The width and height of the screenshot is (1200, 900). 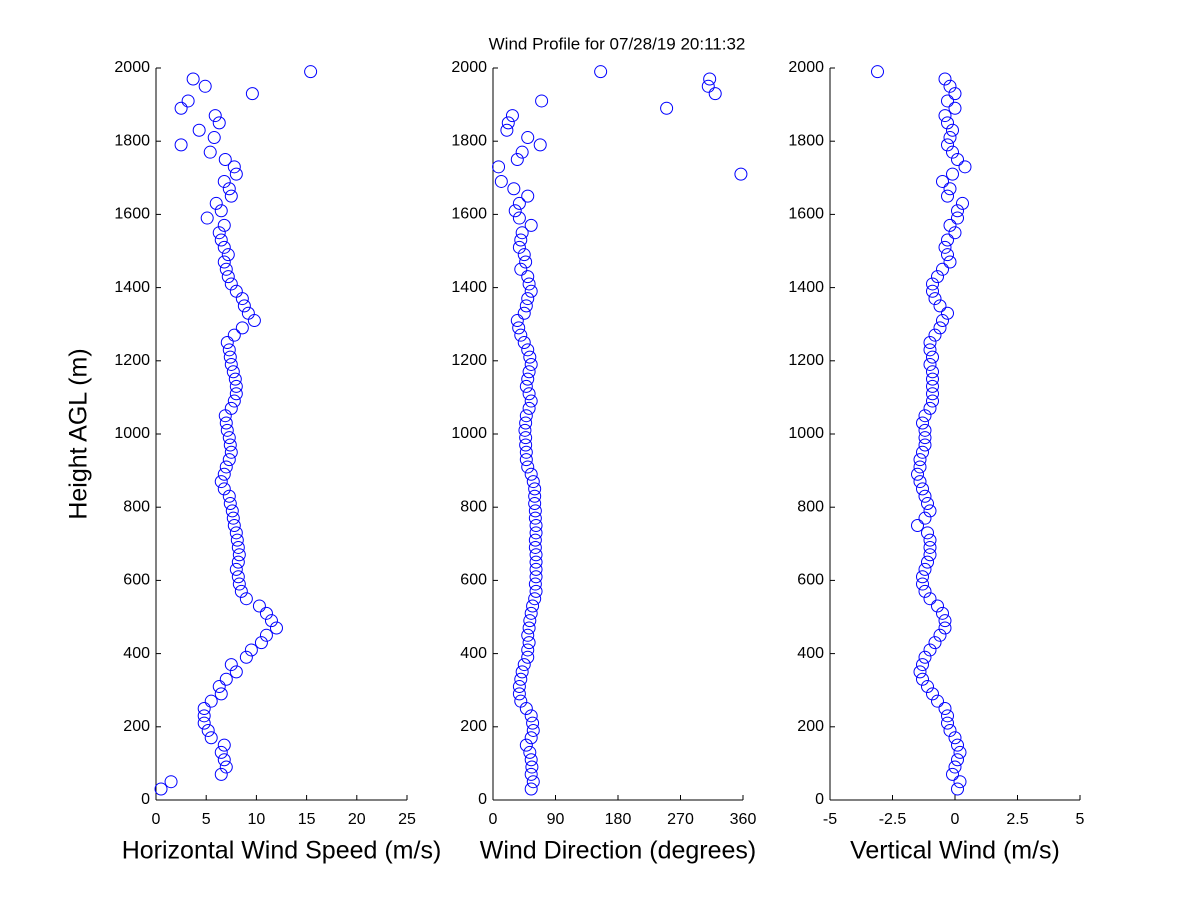 I want to click on y-tick-label: 800, so click(x=473, y=506).